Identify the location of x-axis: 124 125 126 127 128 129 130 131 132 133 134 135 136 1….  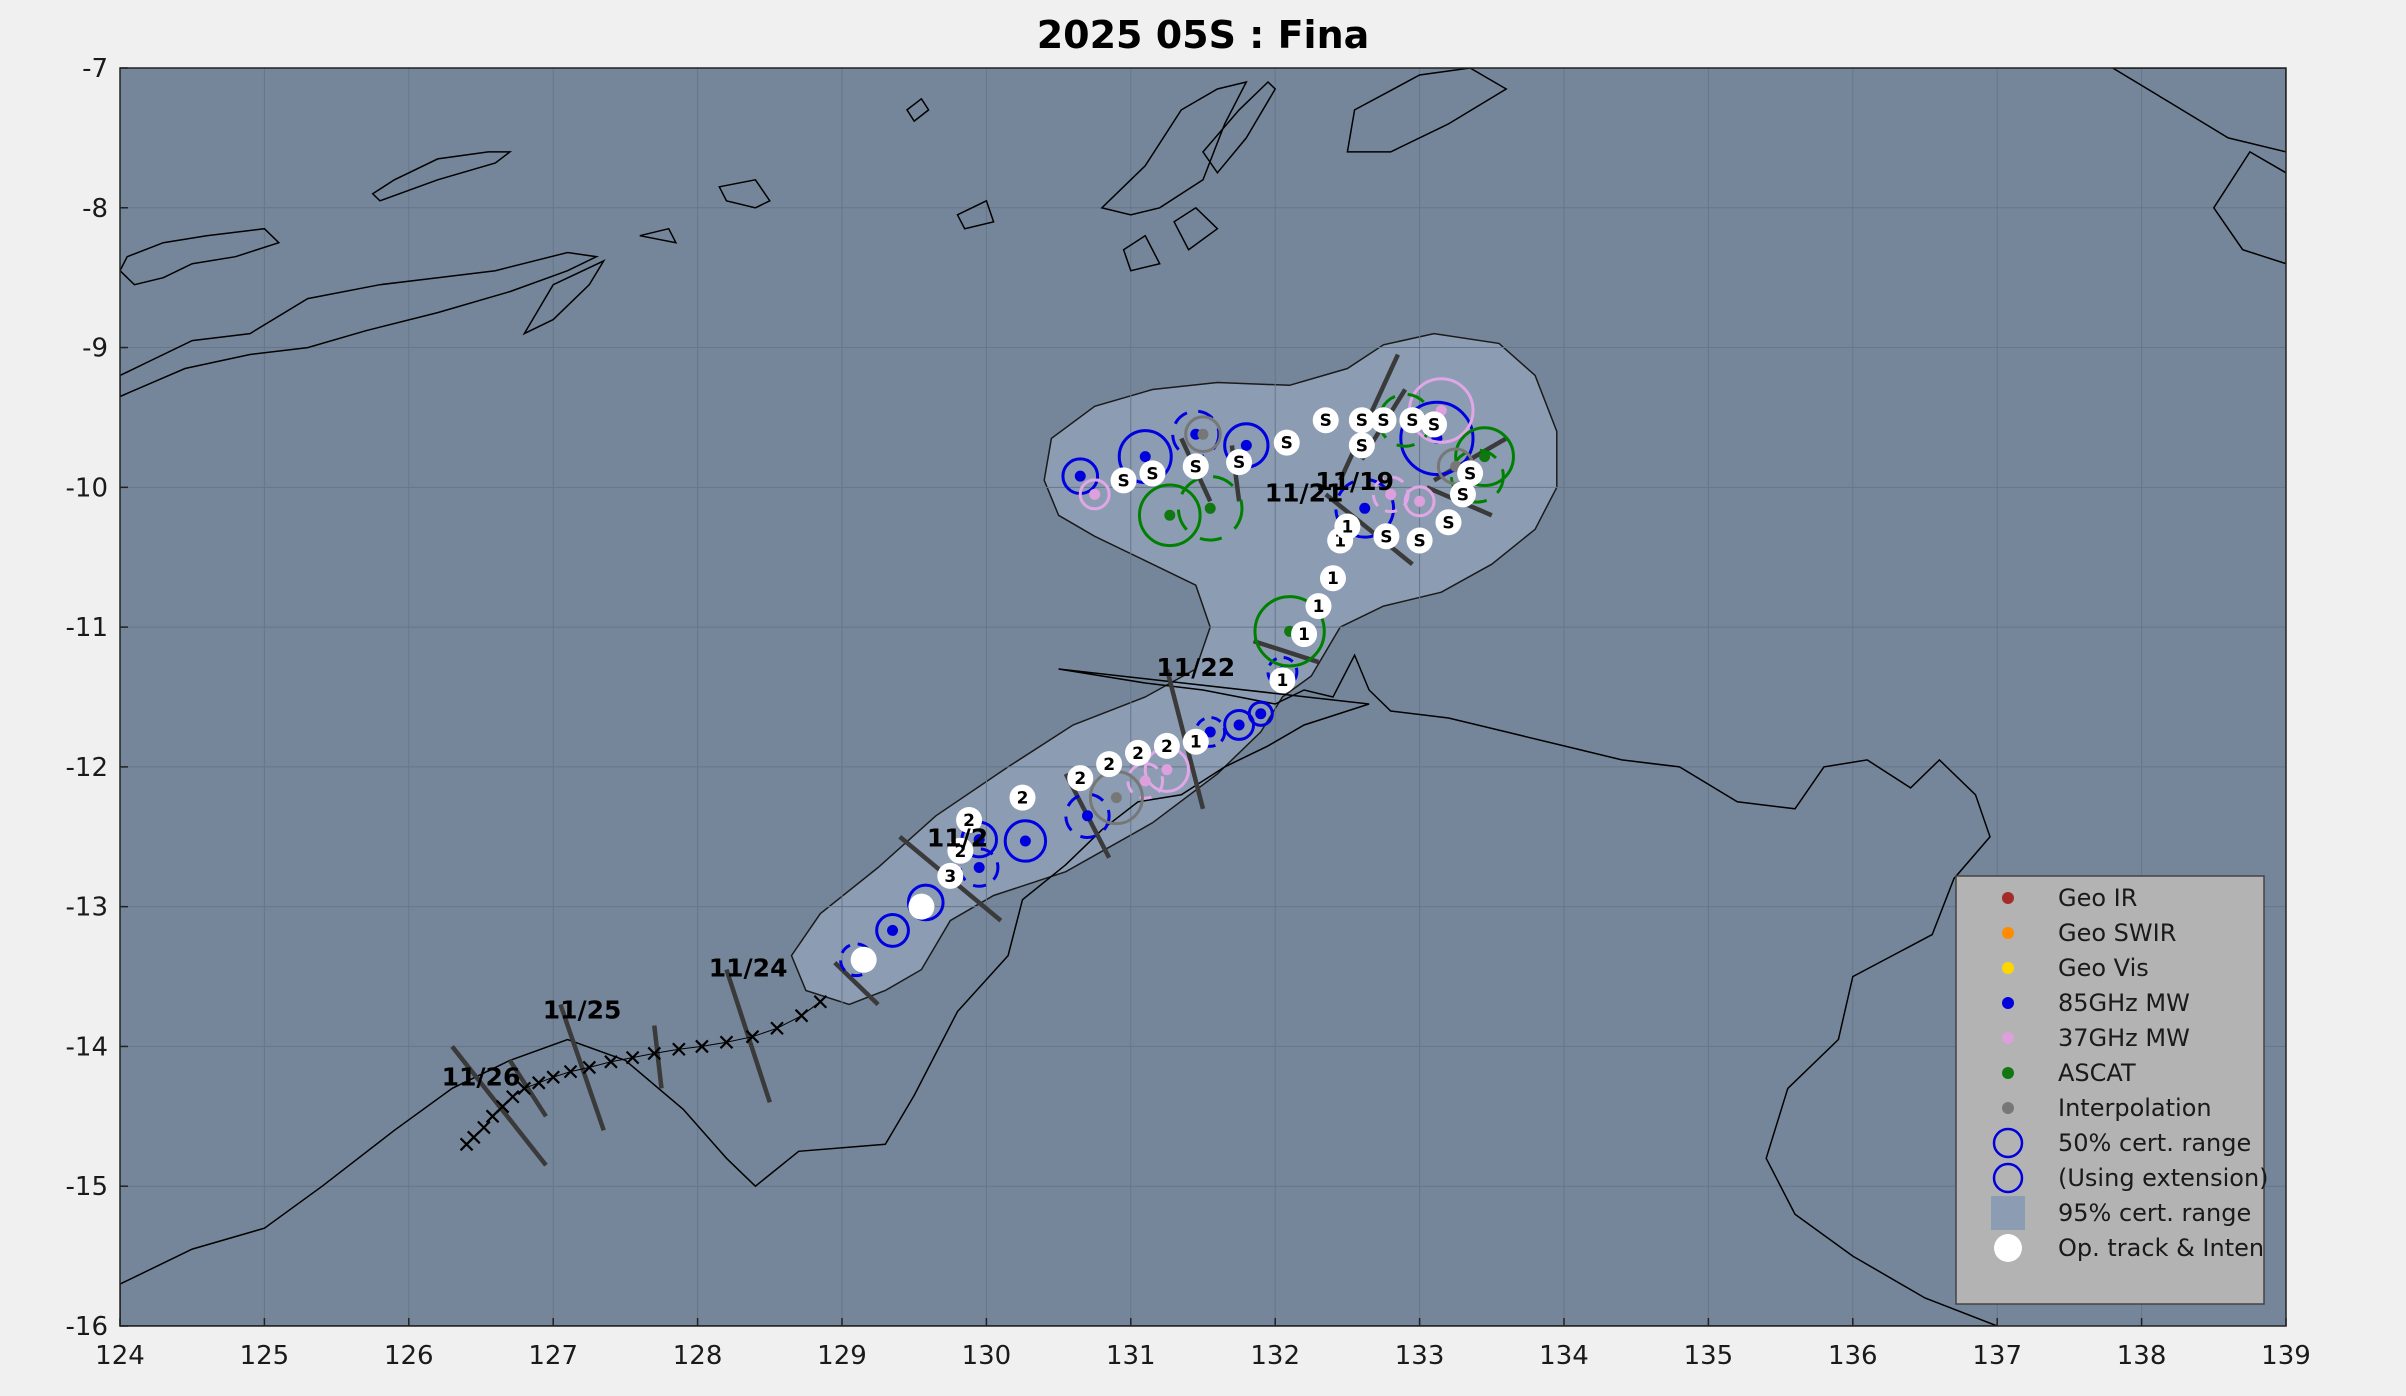
(1203, 1344).